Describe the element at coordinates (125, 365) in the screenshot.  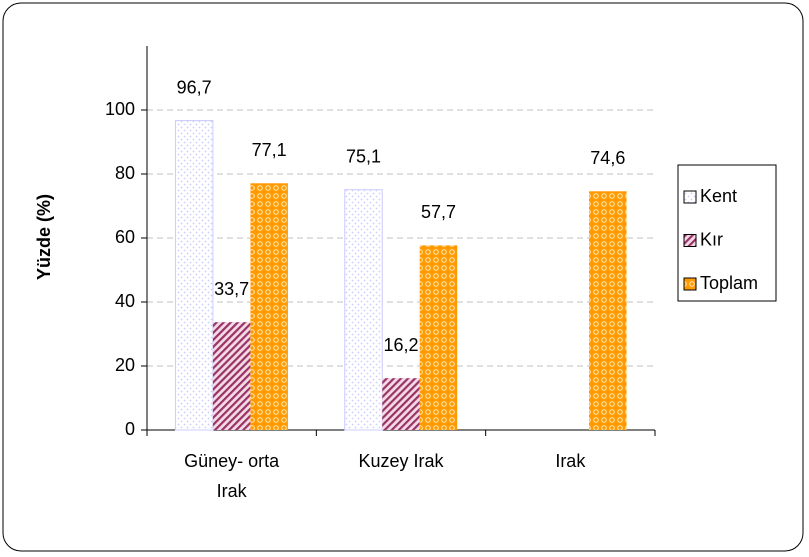
I see `y-tick-label: 20` at that location.